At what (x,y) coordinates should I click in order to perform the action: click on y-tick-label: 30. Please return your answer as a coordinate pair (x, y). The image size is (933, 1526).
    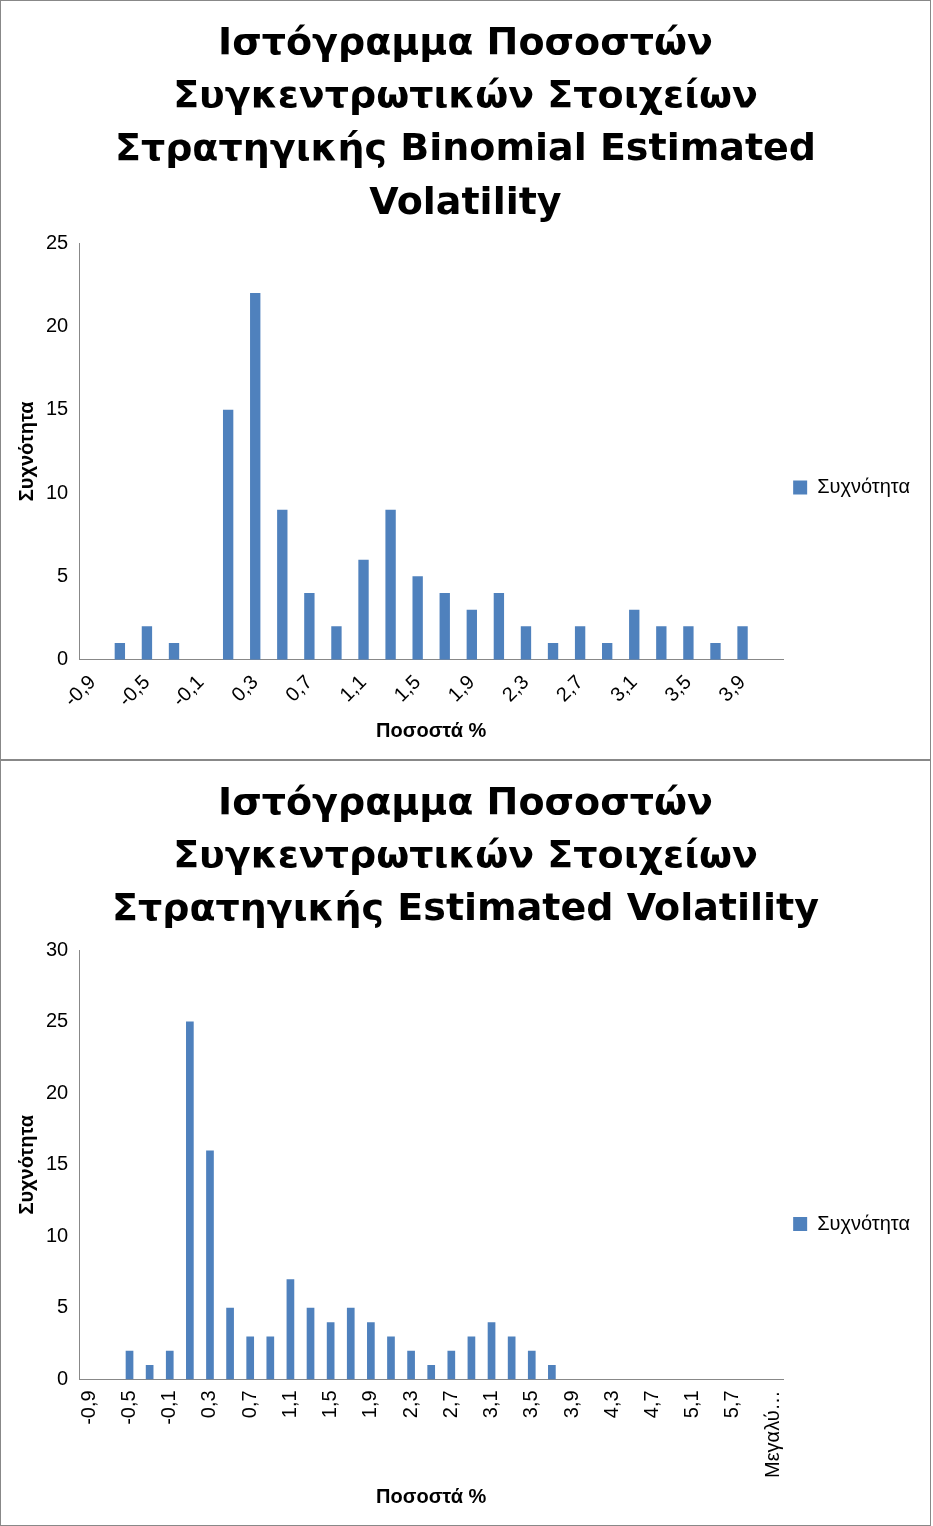
    Looking at the image, I should click on (57, 948).